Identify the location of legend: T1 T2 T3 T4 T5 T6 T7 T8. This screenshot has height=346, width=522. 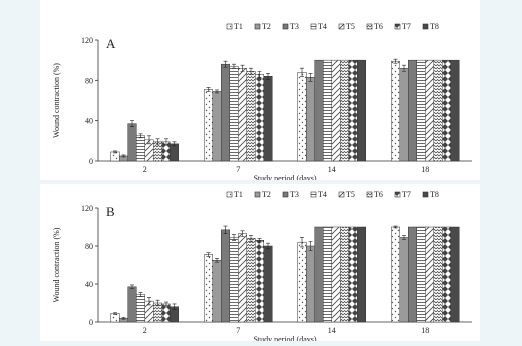
(332, 194).